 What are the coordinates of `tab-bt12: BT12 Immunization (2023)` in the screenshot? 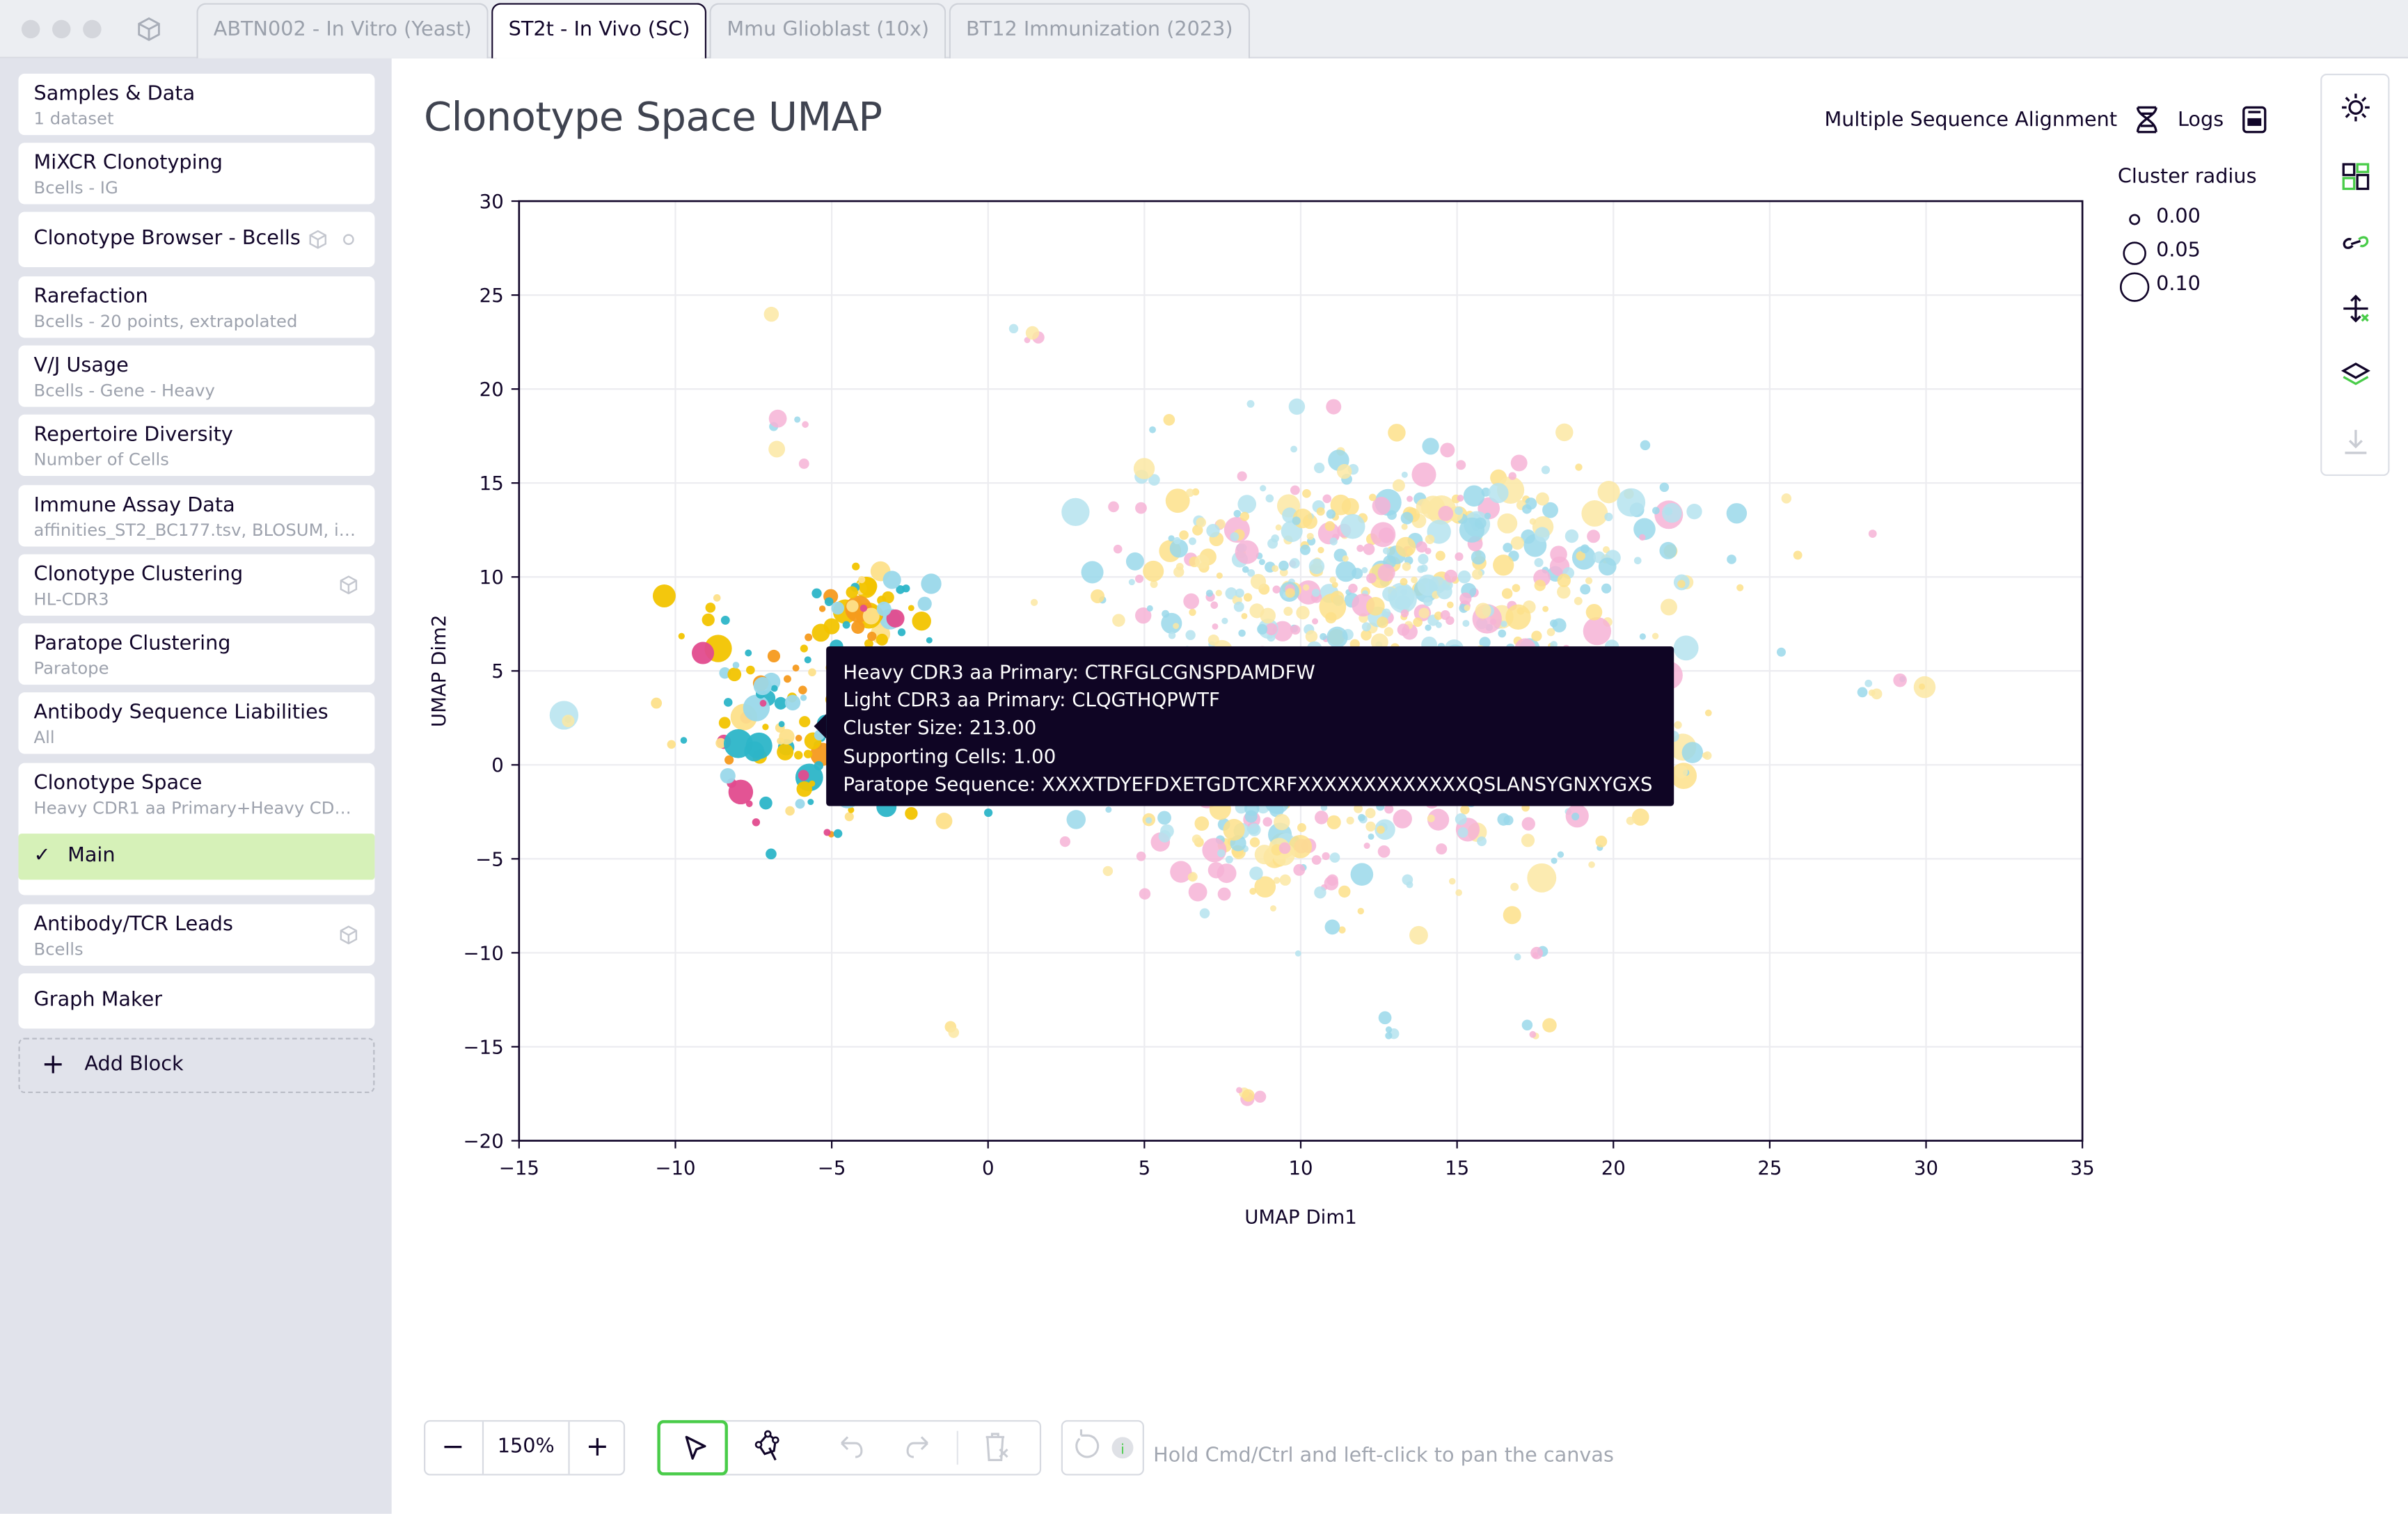 It's located at (1099, 31).